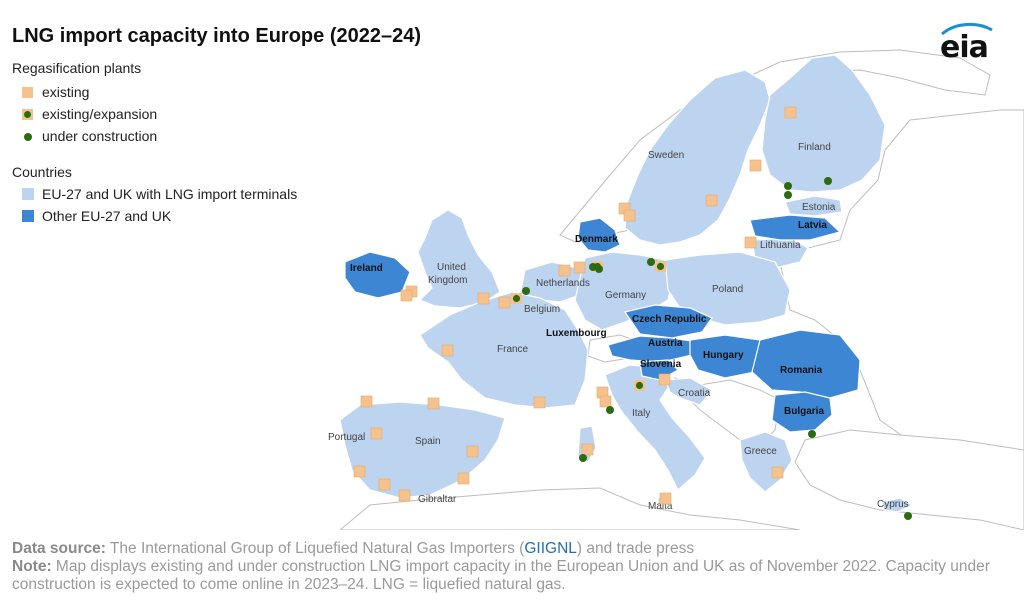 This screenshot has height=600, width=1024. What do you see at coordinates (780, 245) in the screenshot?
I see `label-lithuania: Lithuania` at bounding box center [780, 245].